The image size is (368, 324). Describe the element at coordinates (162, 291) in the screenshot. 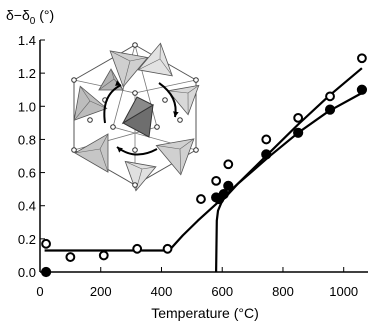

I see `x-tick-label: 400` at that location.